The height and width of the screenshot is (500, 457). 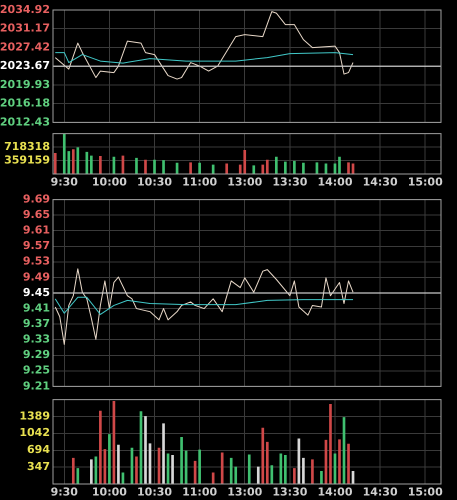 What do you see at coordinates (34, 433) in the screenshot?
I see `y-tick-label: 1042` at bounding box center [34, 433].